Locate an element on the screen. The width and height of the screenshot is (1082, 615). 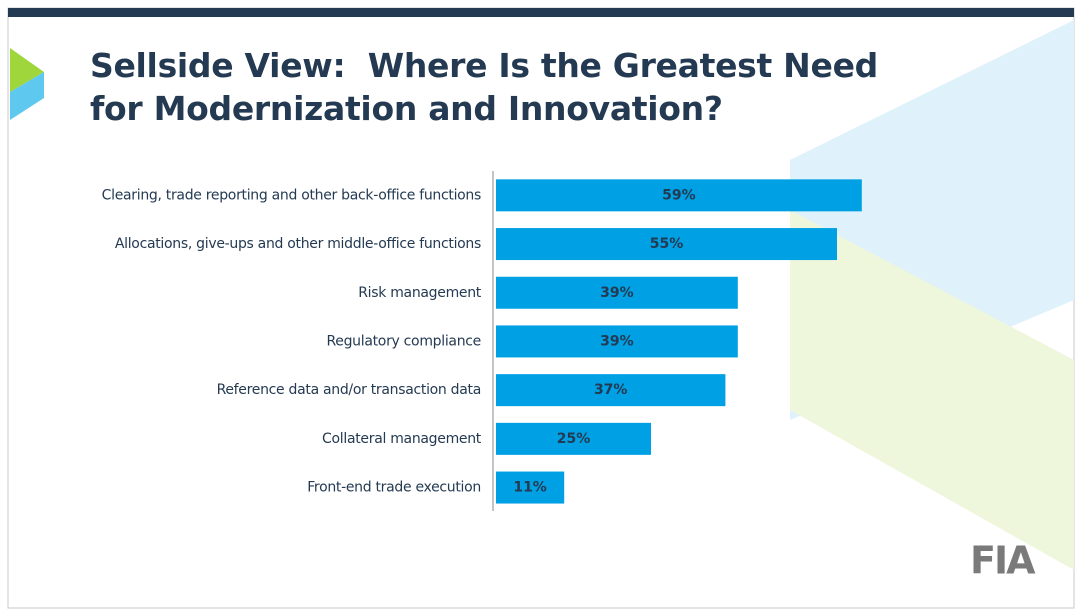
value-label: 55% is located at coordinates (667, 244).